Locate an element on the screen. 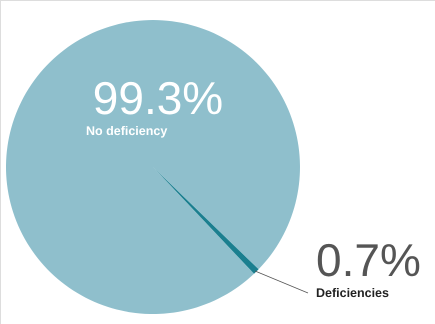 This screenshot has height=324, width=435. pie-slice is located at coordinates (206, 220).